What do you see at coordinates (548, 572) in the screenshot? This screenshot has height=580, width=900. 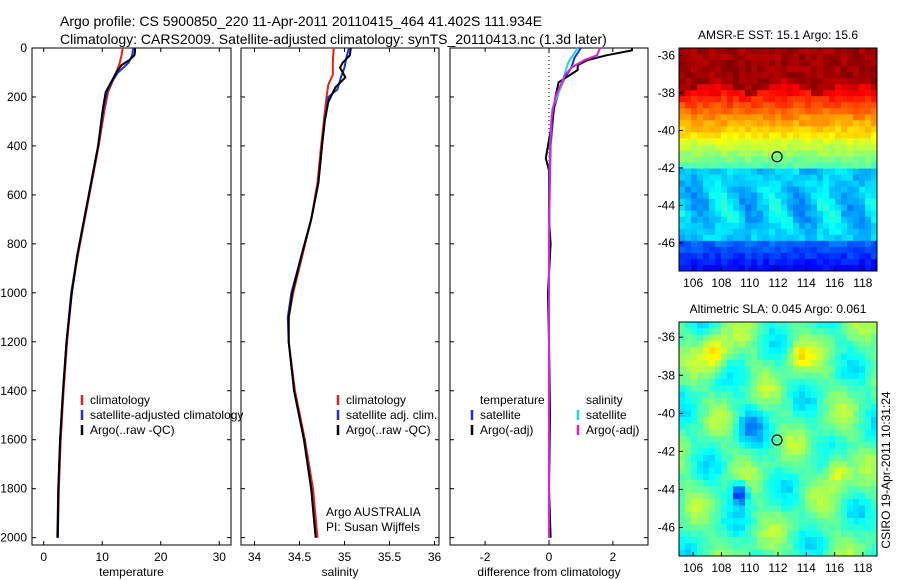 I see `difference-x-axis-label: difference from climatology` at bounding box center [548, 572].